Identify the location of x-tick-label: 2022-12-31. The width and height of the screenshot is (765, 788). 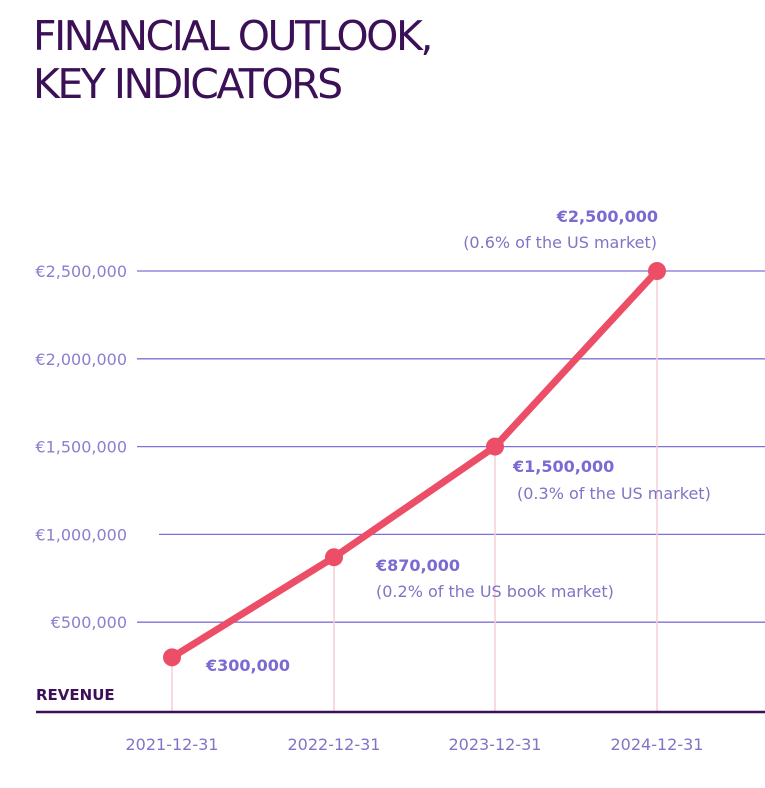
(334, 744).